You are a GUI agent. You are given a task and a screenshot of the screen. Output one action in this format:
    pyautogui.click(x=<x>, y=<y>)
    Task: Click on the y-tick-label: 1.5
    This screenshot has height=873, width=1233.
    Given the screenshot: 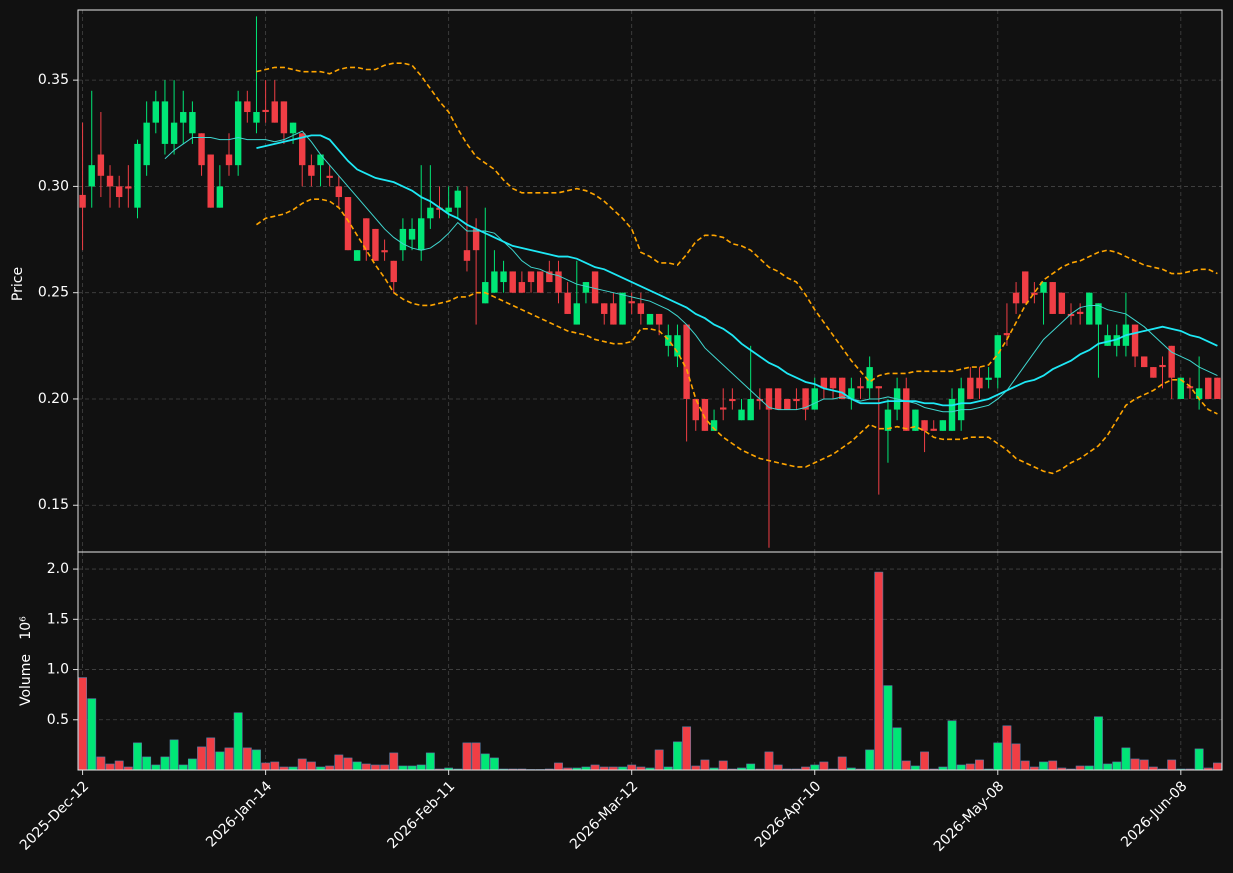 What is the action you would take?
    pyautogui.click(x=58, y=619)
    